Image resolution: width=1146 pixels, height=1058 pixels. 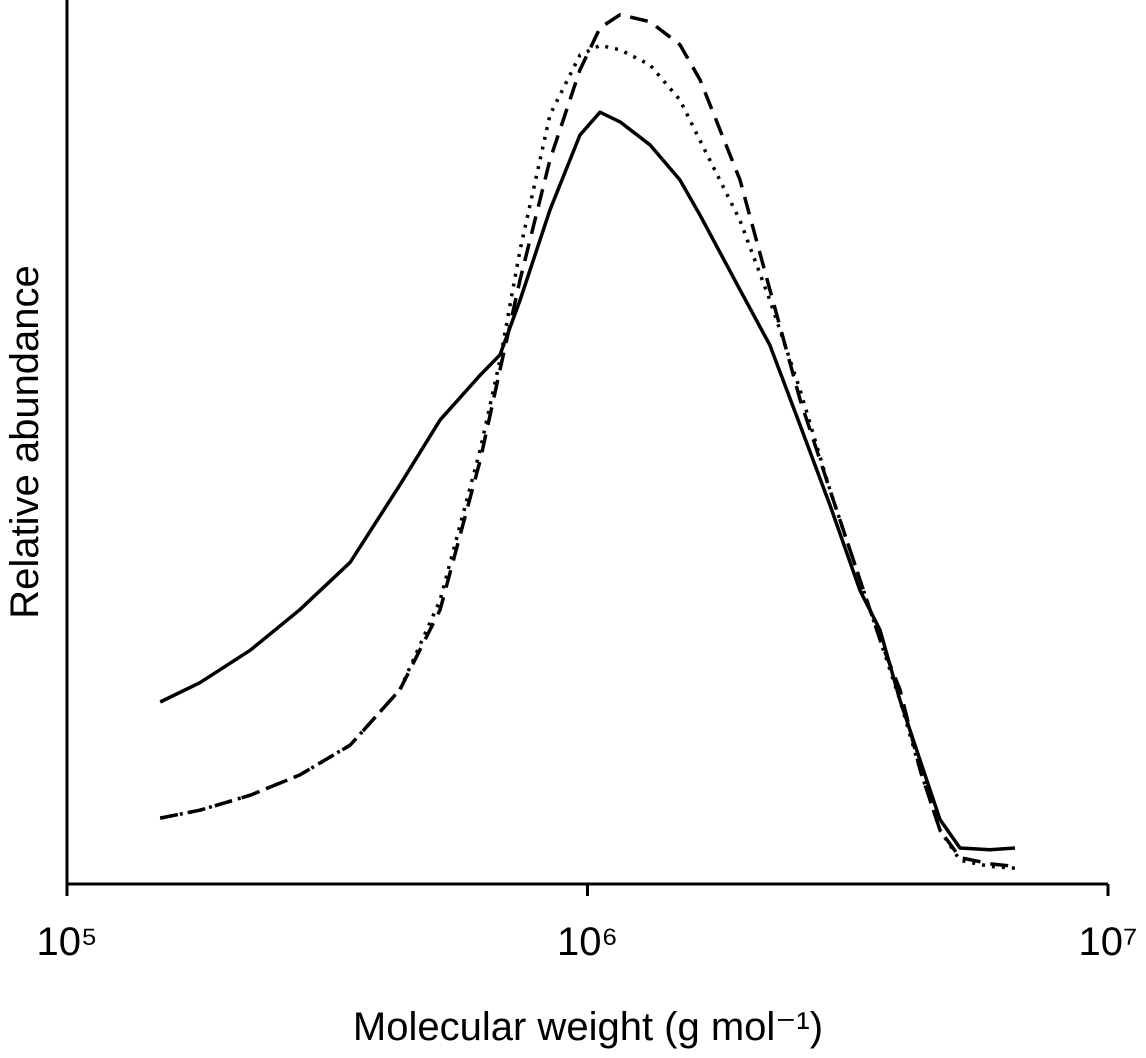 What do you see at coordinates (66, 942) in the screenshot?
I see `x-tick-label: 10⁵` at bounding box center [66, 942].